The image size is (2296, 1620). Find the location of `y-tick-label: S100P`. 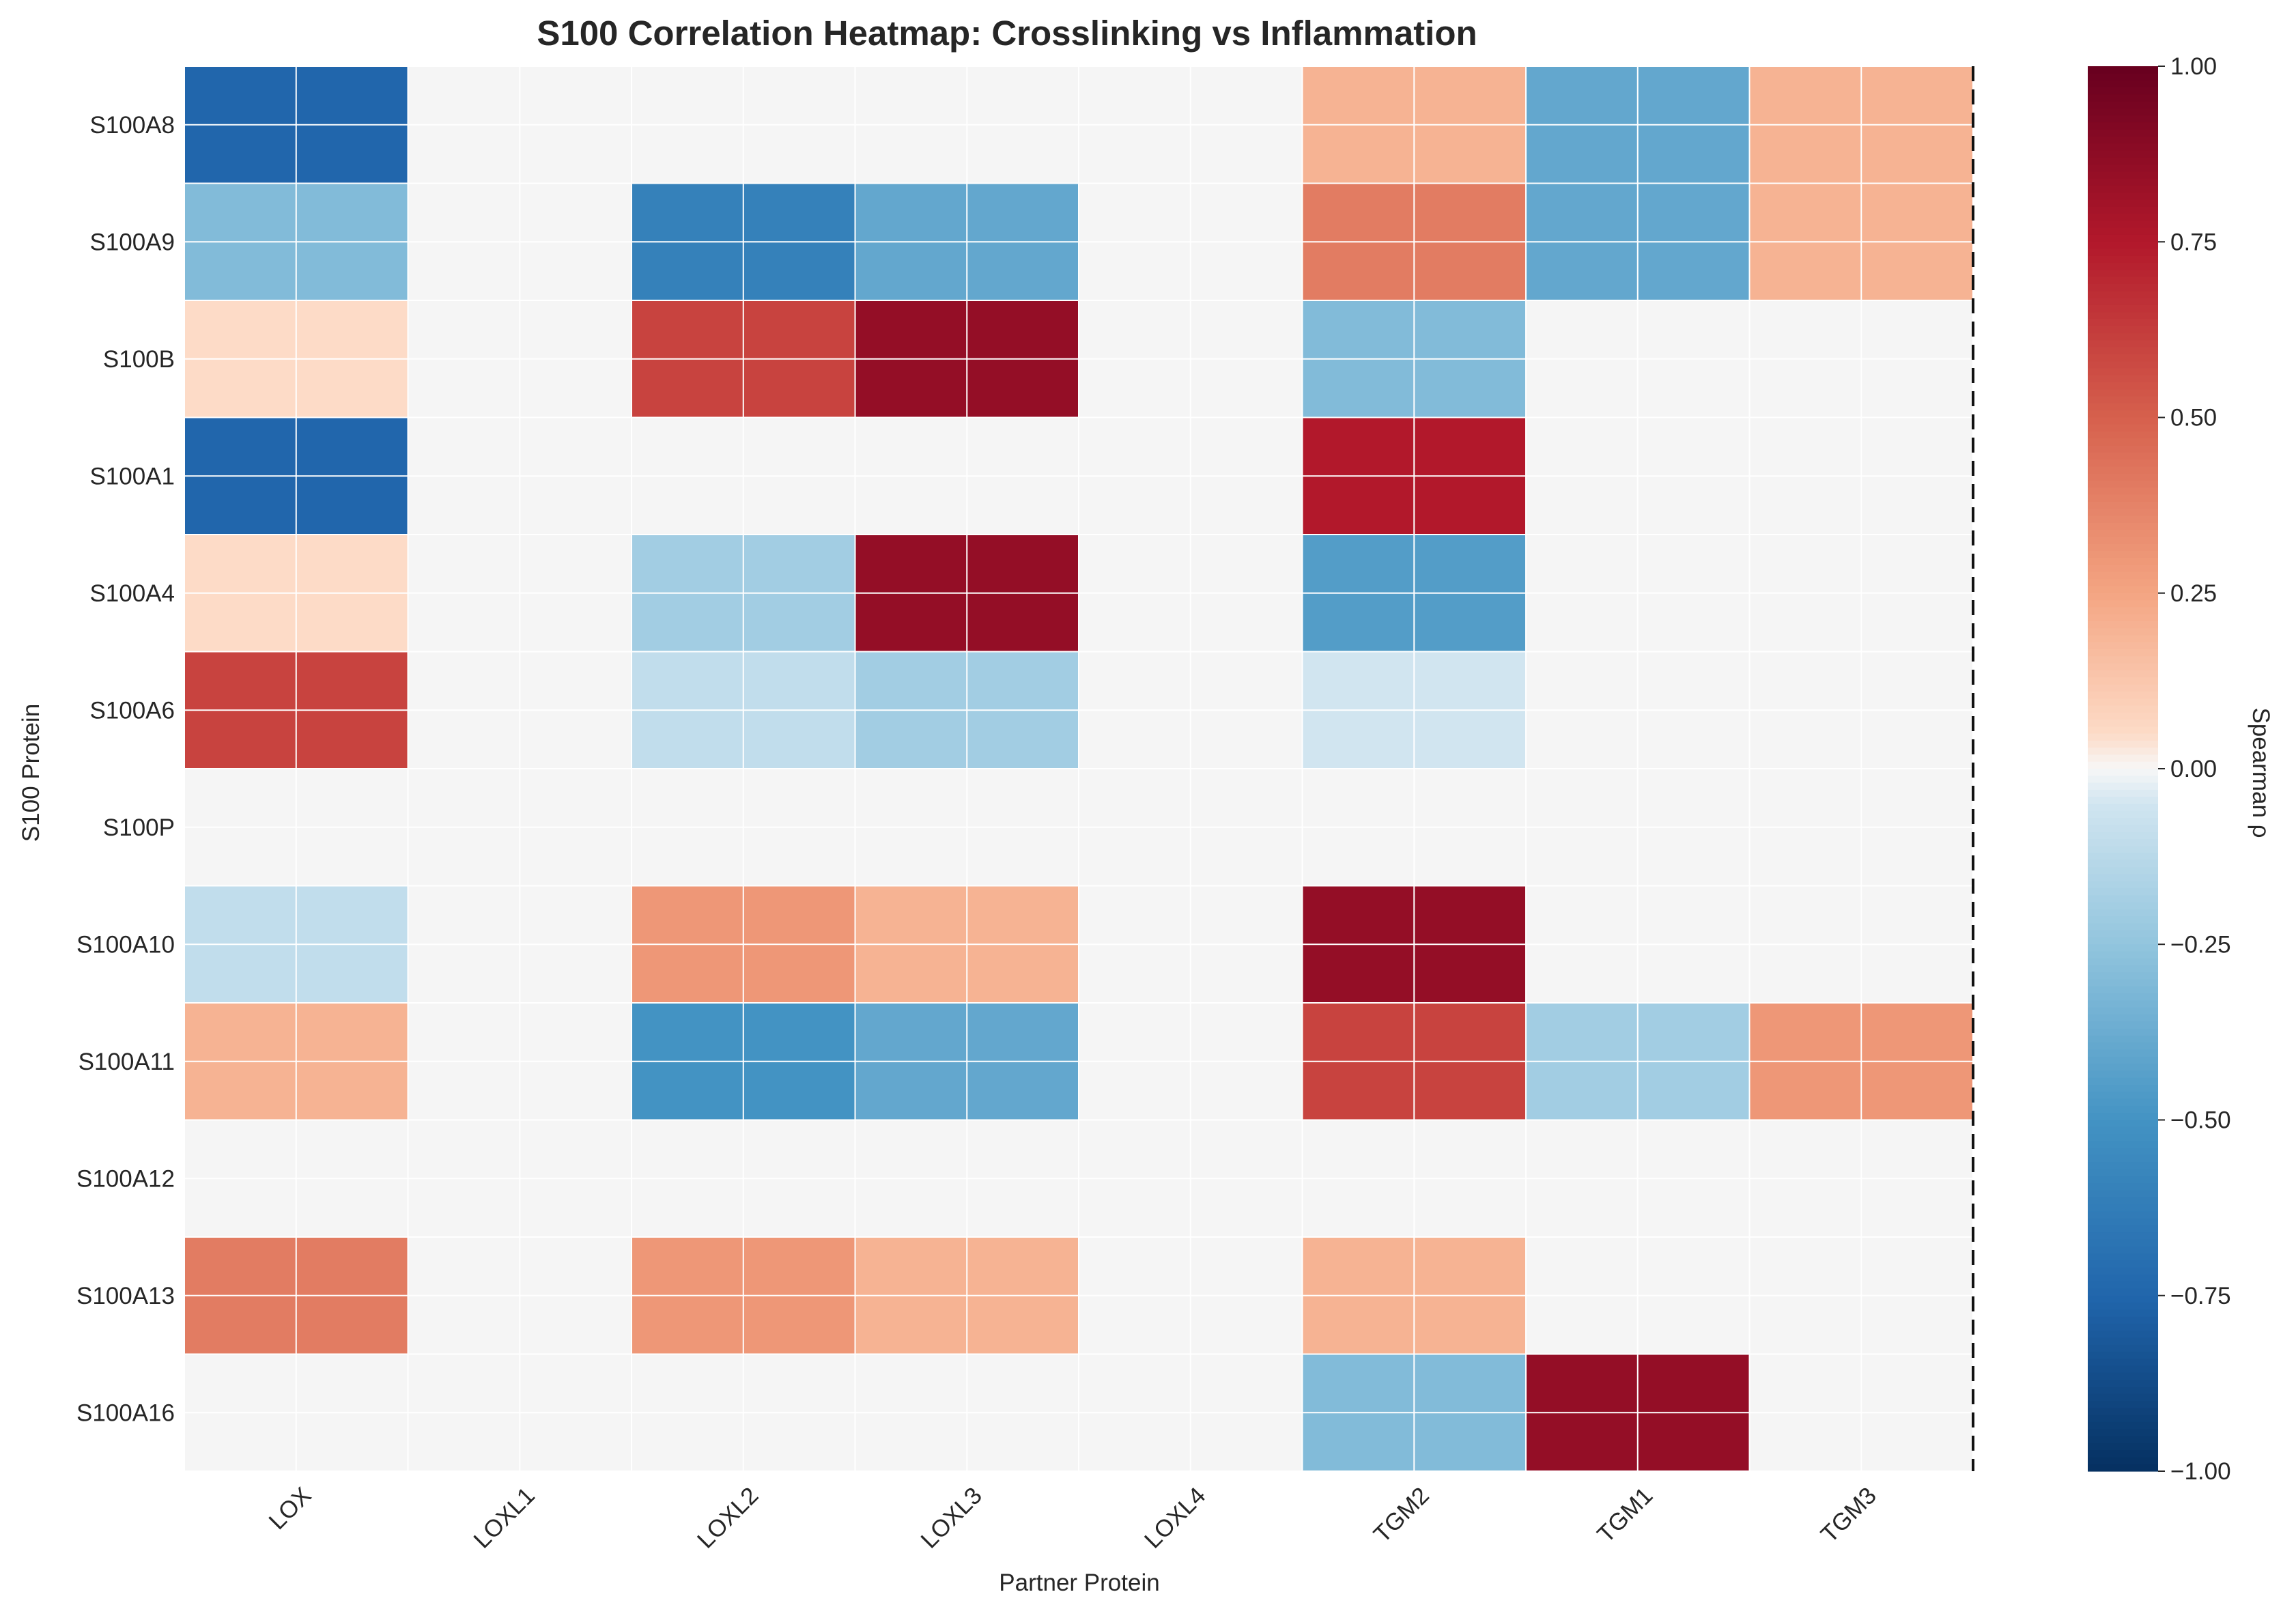

y-tick-label: S100P is located at coordinates (139, 828).